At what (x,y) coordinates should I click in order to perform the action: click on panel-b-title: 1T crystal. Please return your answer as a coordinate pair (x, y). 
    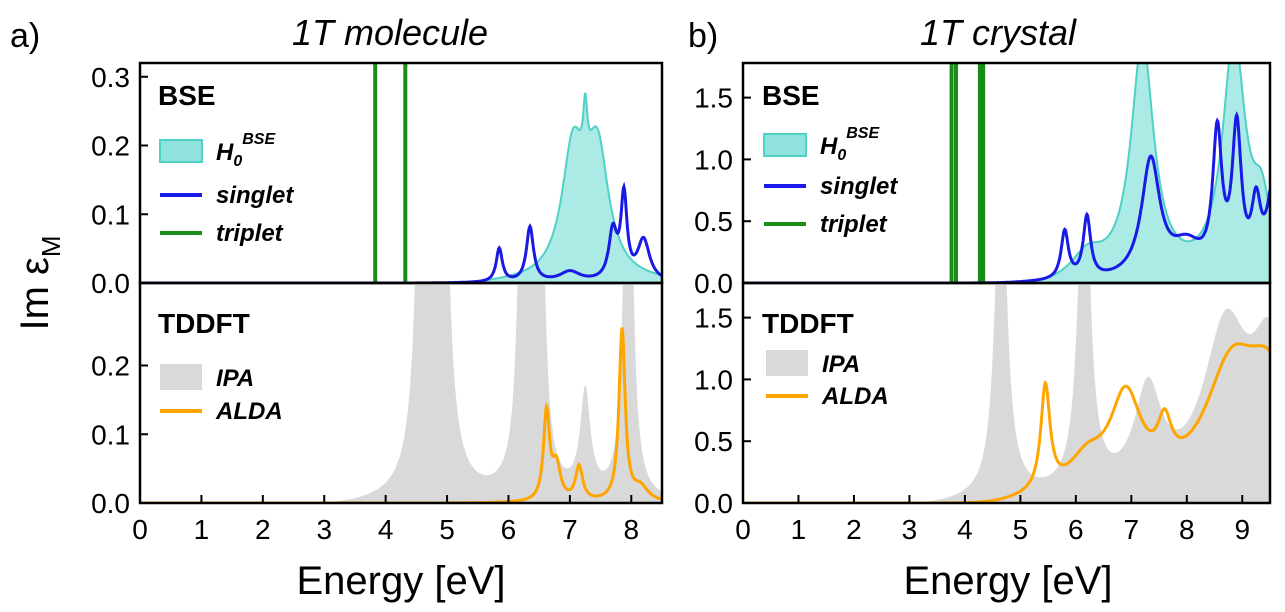
    Looking at the image, I should click on (998, 32).